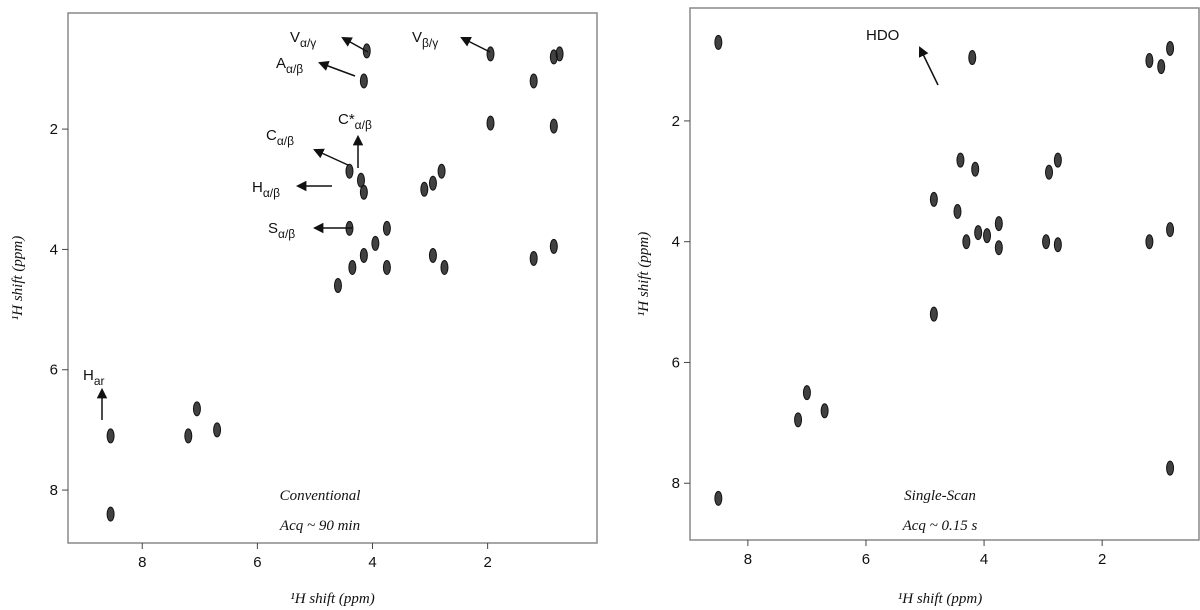 Image resolution: width=1200 pixels, height=610 pixels. I want to click on annotation-text: A, so click(281, 63).